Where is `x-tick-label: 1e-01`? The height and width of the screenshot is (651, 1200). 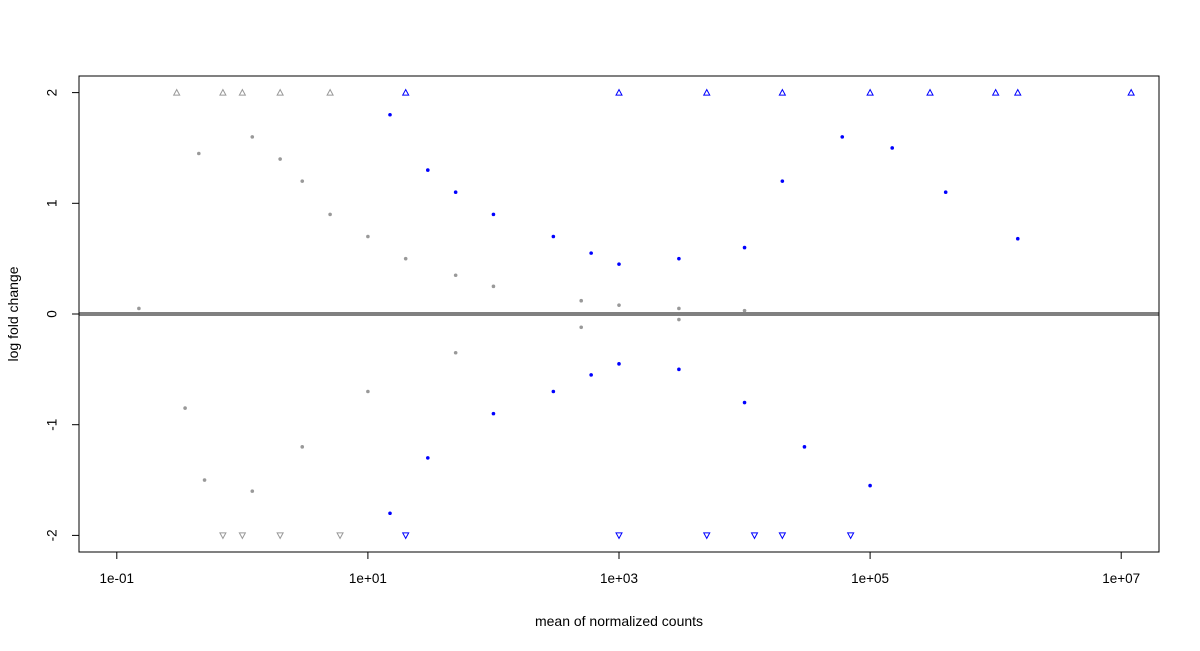
x-tick-label: 1e-01 is located at coordinates (117, 578).